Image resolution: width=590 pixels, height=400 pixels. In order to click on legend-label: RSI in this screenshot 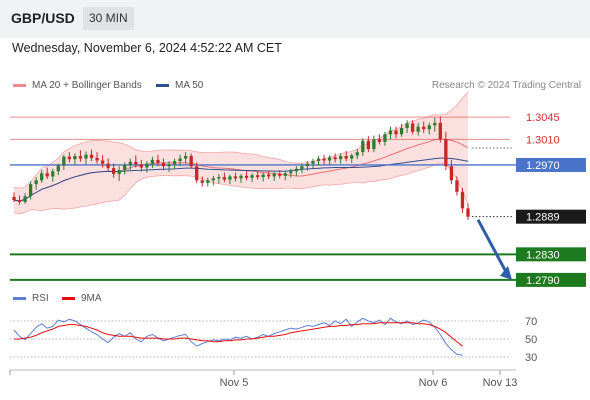, I will do `click(40, 298)`.